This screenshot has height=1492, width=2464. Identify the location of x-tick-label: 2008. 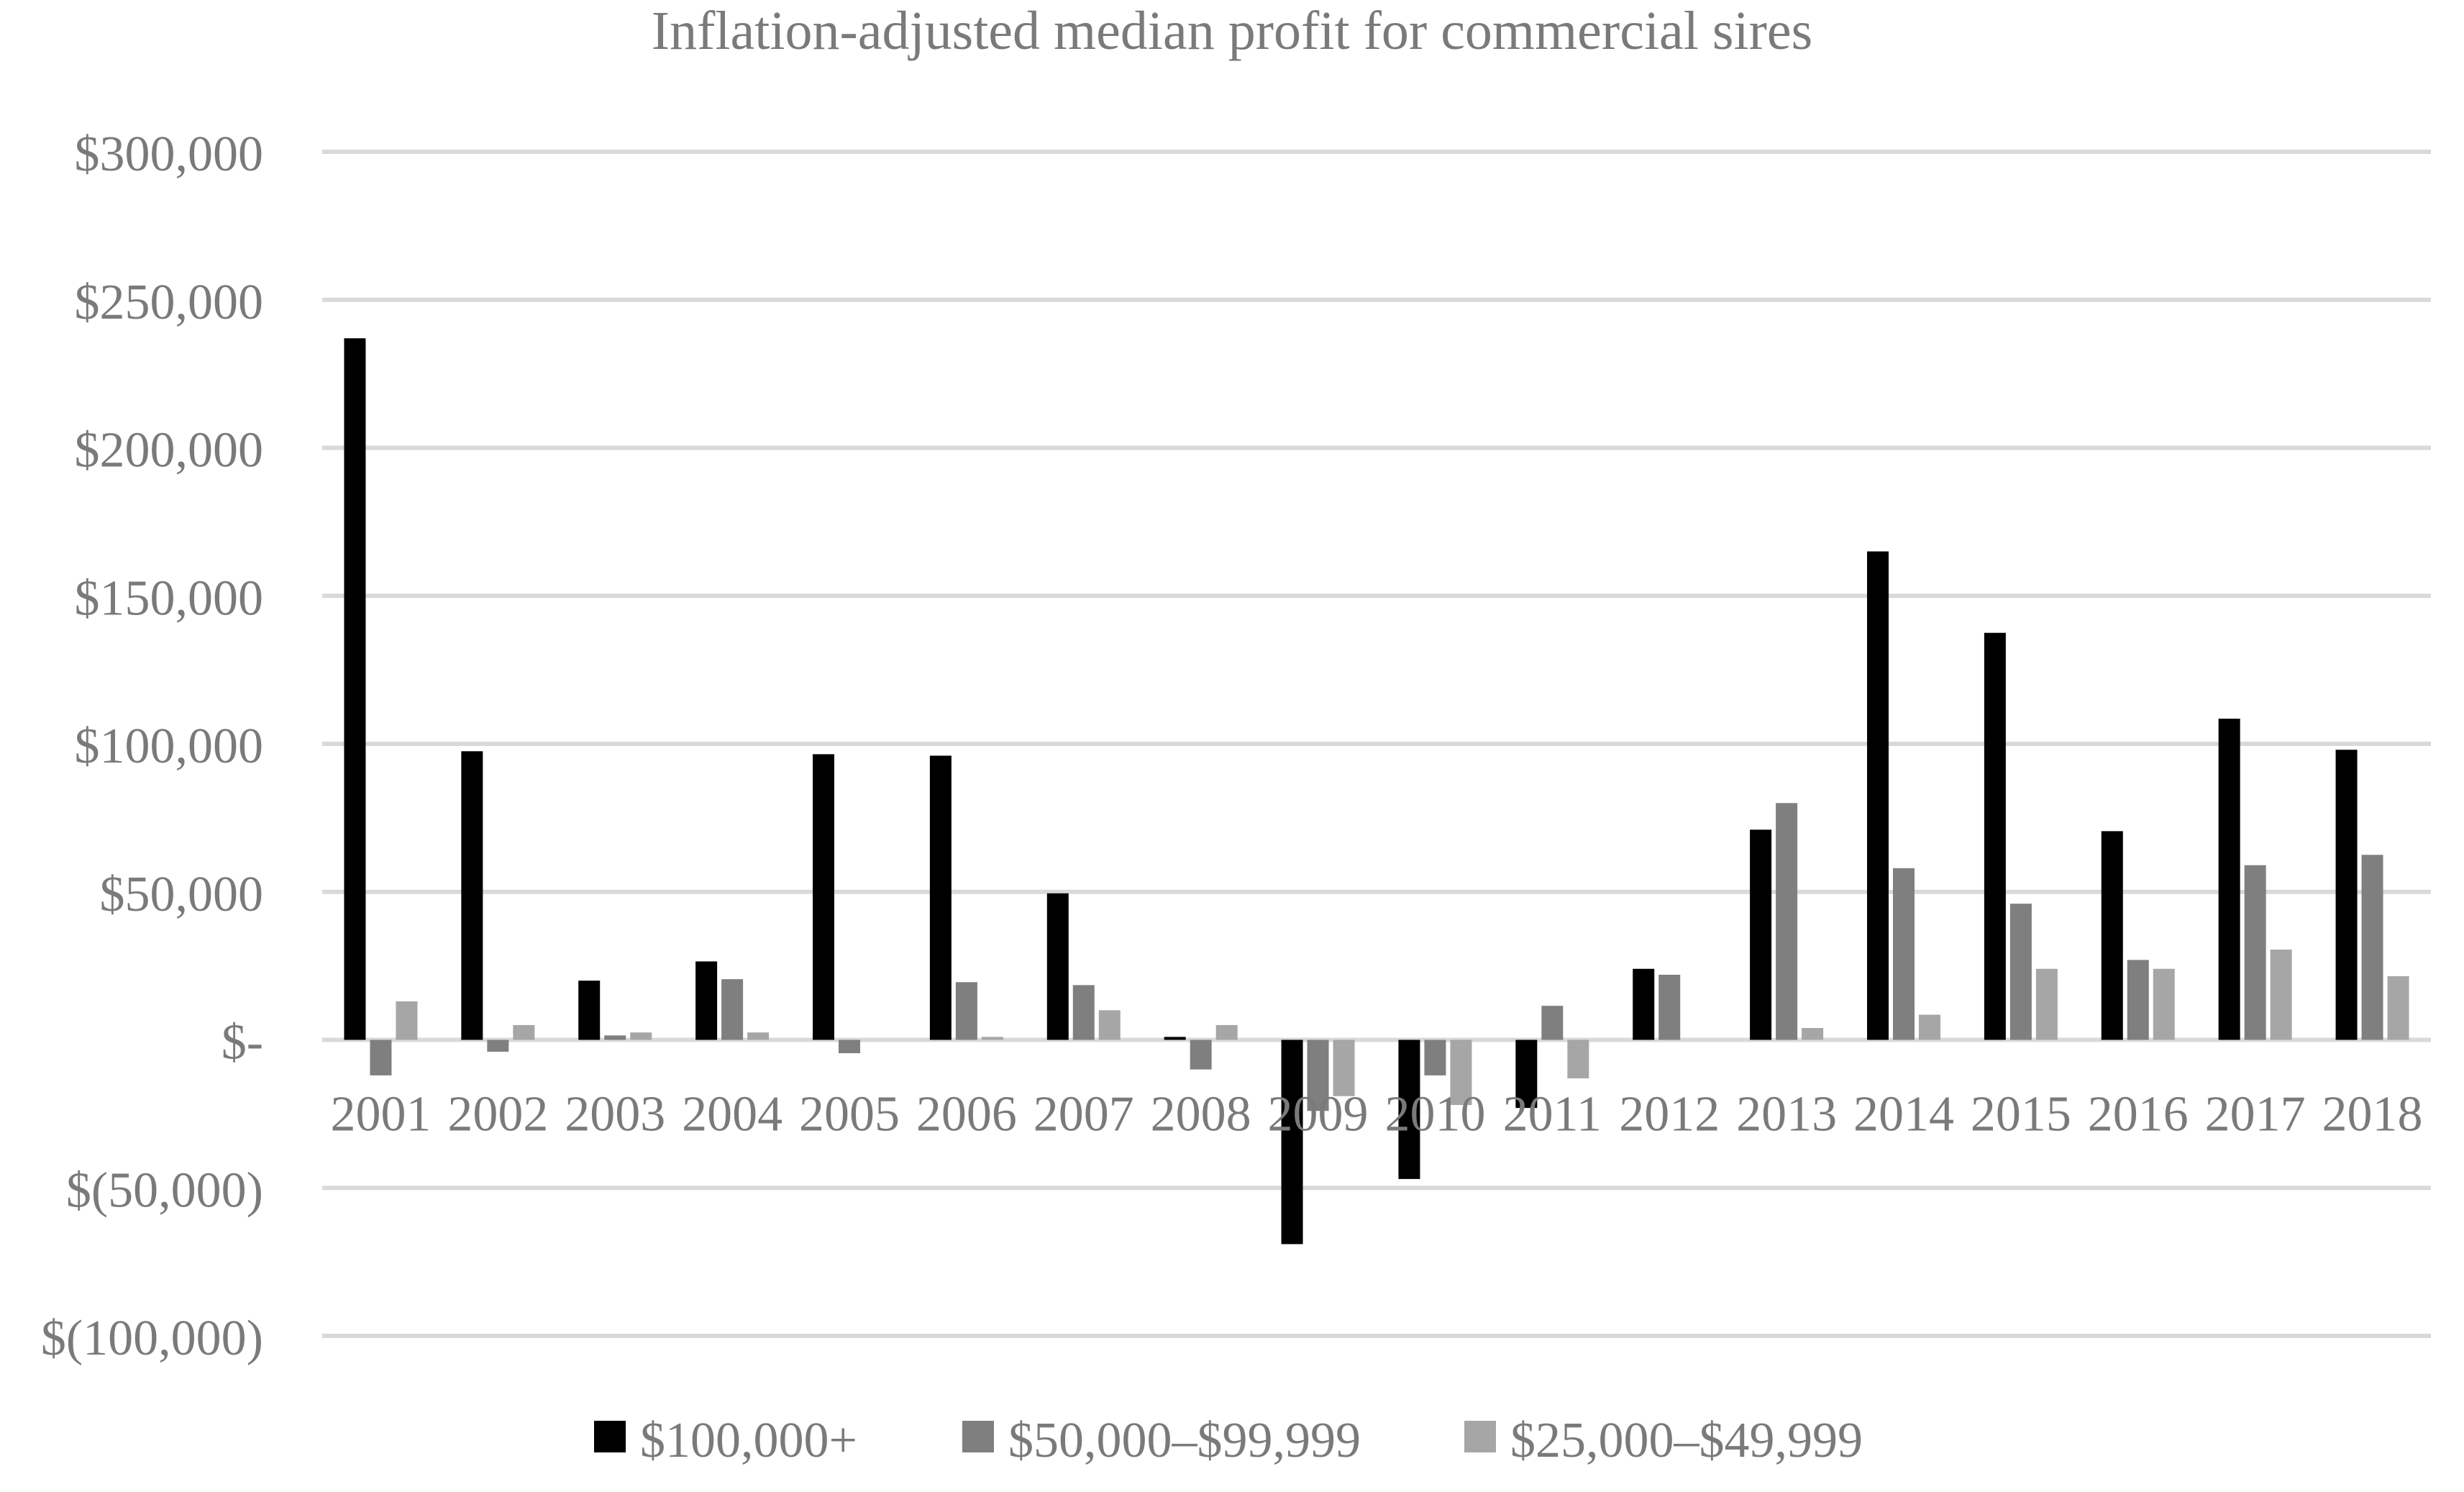
(1201, 1114).